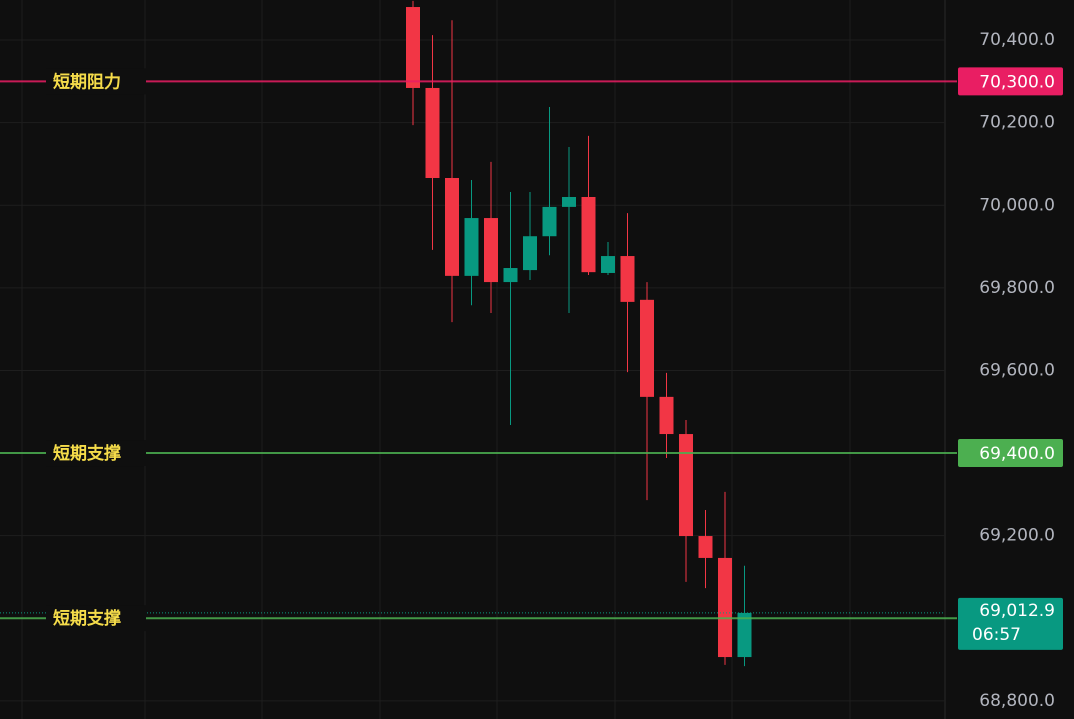 The image size is (1074, 719). What do you see at coordinates (1017, 611) in the screenshot?
I see `last-price-label: 69,012.9` at bounding box center [1017, 611].